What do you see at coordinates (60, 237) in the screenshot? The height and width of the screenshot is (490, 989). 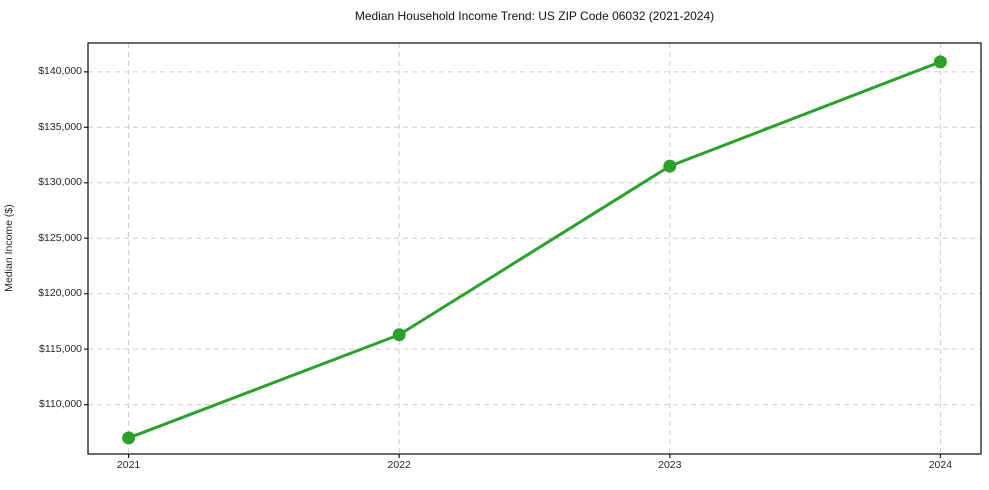 I see `y-tick-label: $125,000` at bounding box center [60, 237].